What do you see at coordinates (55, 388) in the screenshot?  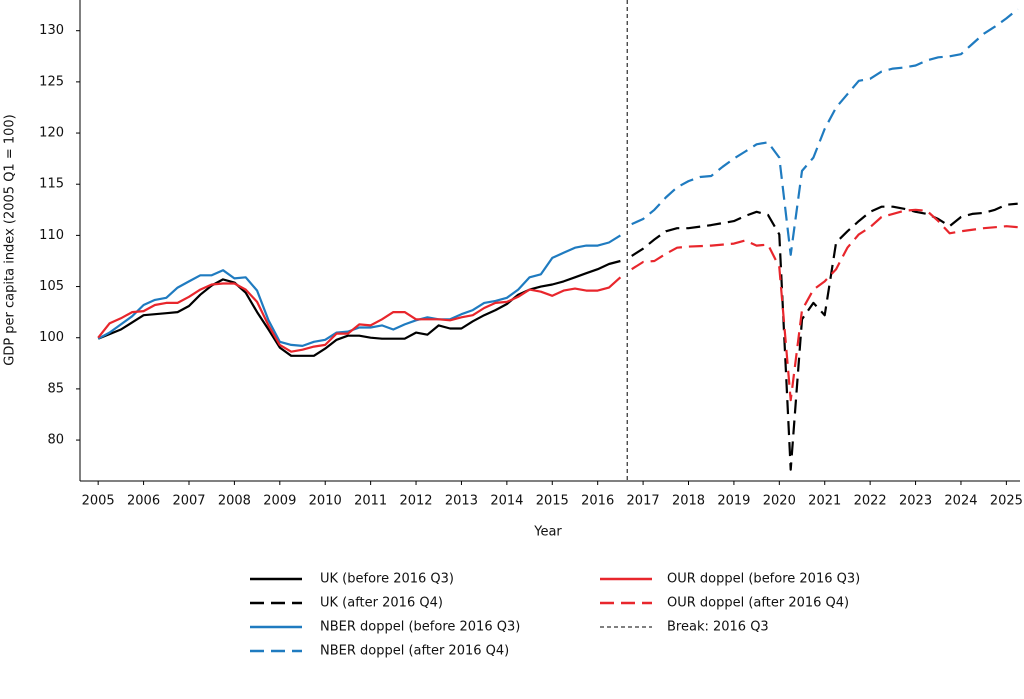 I see `y-tick-label: 85` at bounding box center [55, 388].